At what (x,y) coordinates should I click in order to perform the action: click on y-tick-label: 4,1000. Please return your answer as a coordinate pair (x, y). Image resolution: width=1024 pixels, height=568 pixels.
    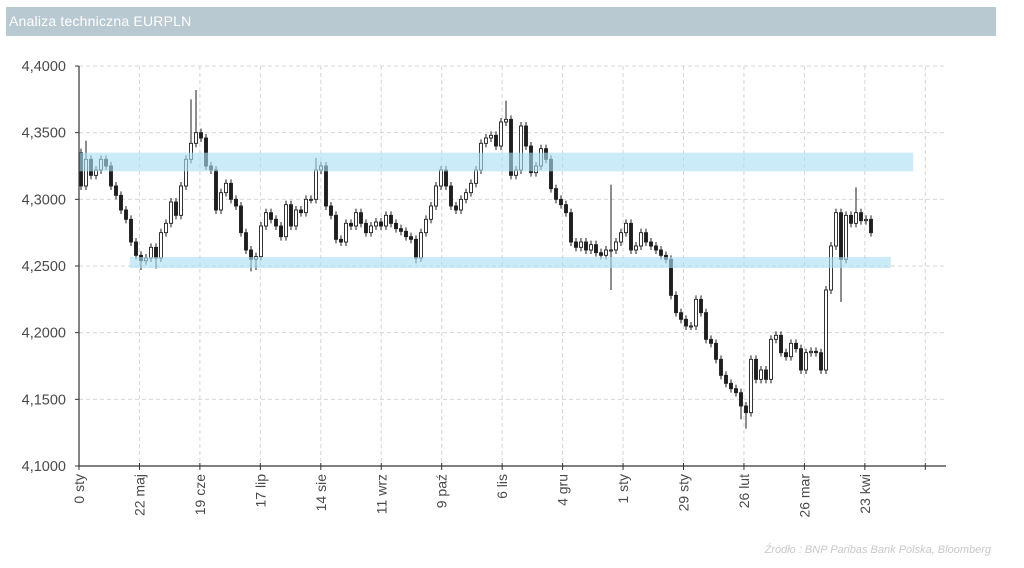
    Looking at the image, I should click on (44, 467).